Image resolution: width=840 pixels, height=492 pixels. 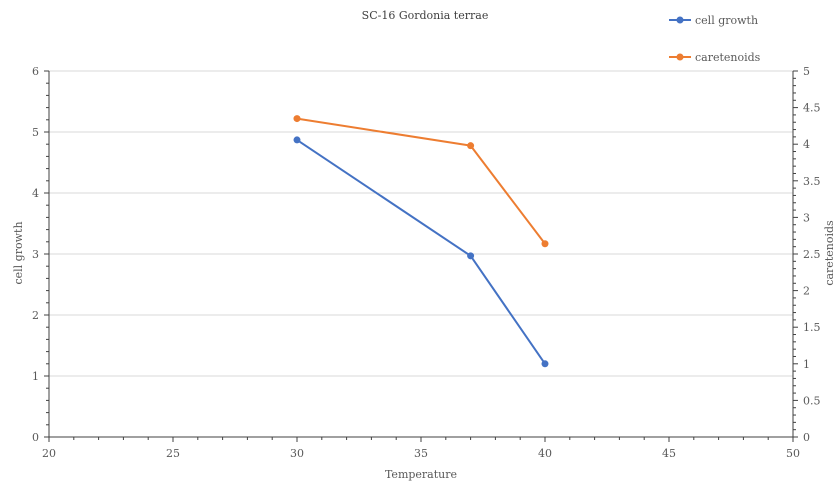 I want to click on x-tick-label: 45, so click(x=669, y=453).